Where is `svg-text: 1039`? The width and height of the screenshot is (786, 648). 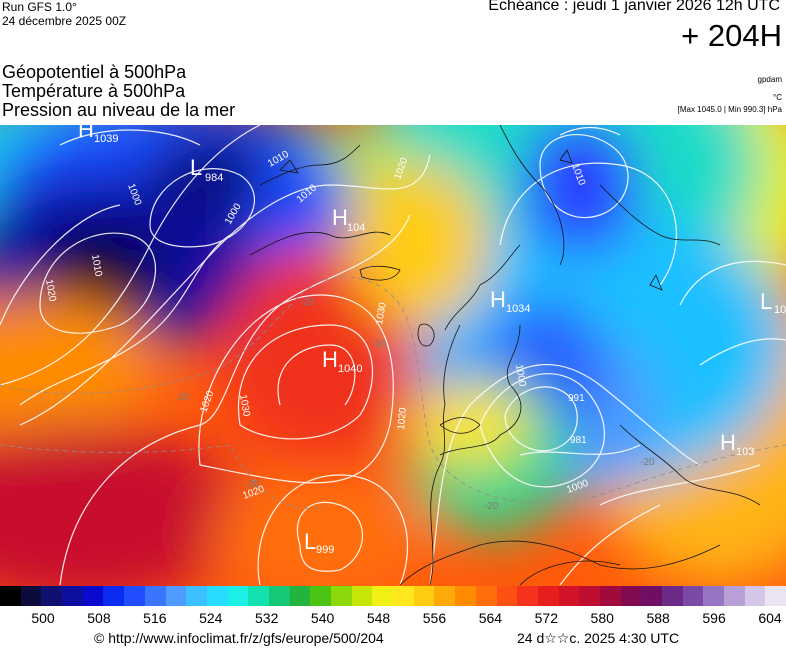
svg-text: 1039 is located at coordinates (106, 139).